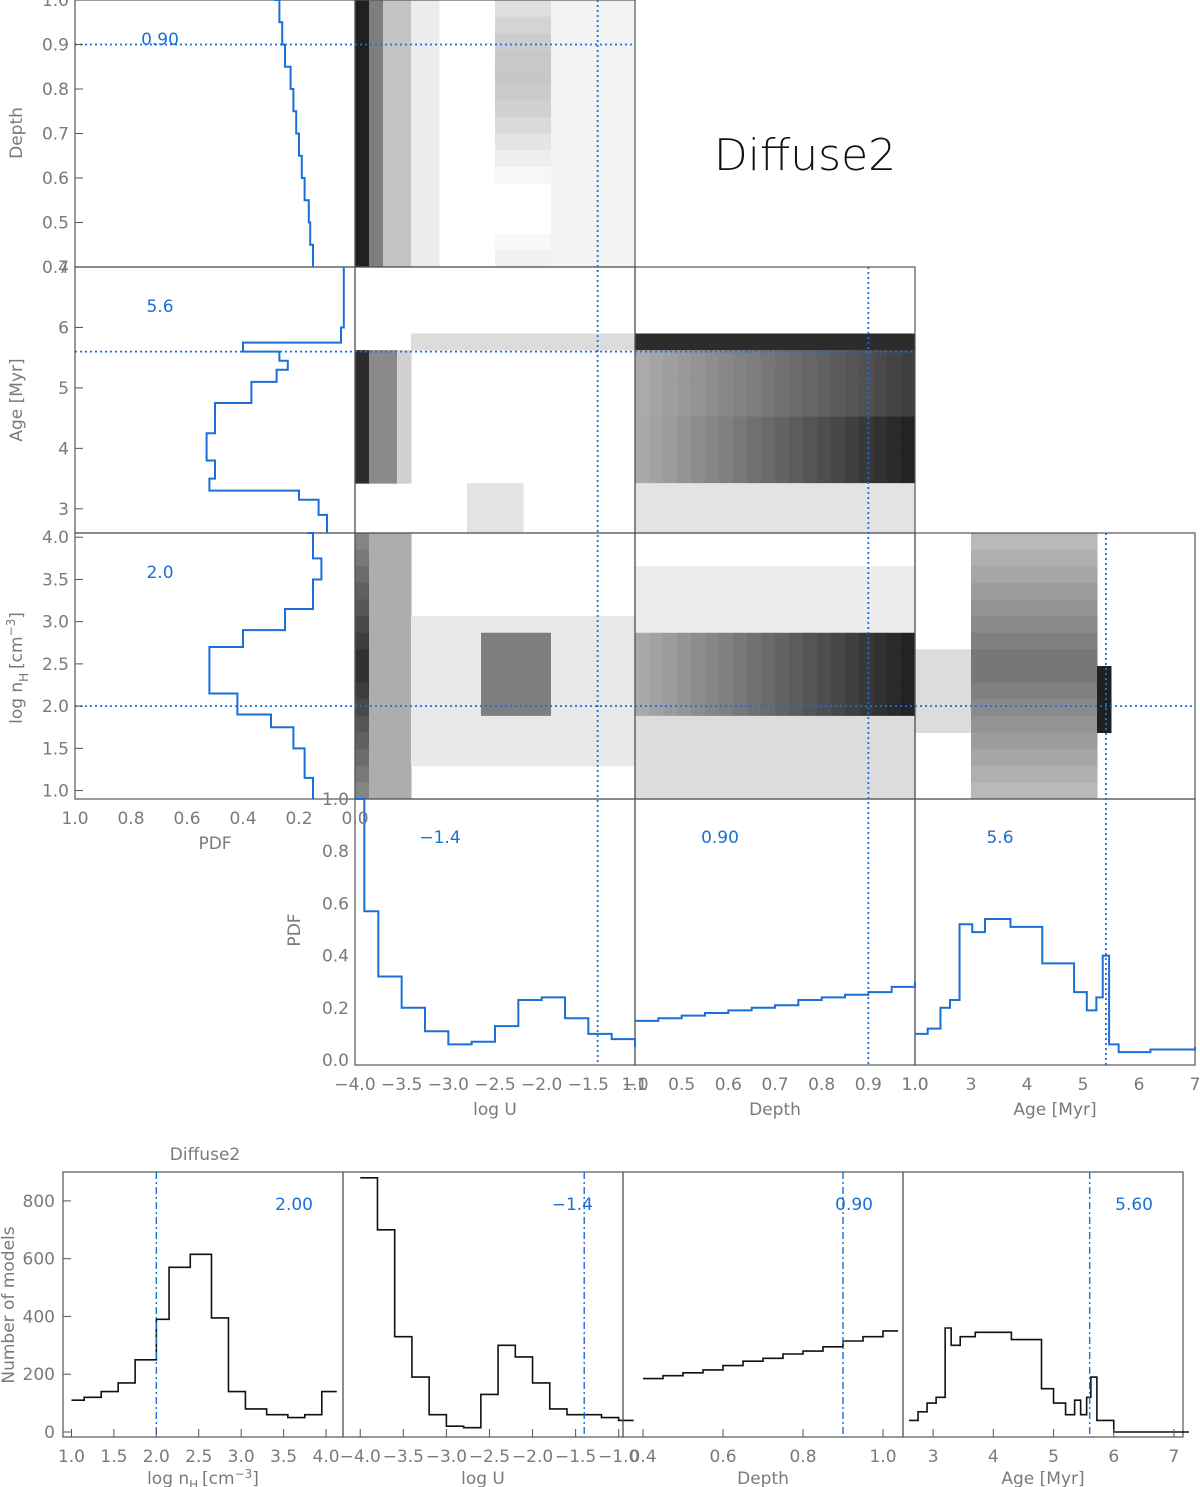 The width and height of the screenshot is (1200, 1487). Describe the element at coordinates (39, 1375) in the screenshot. I see `hist-y-tick-label: 200` at that location.